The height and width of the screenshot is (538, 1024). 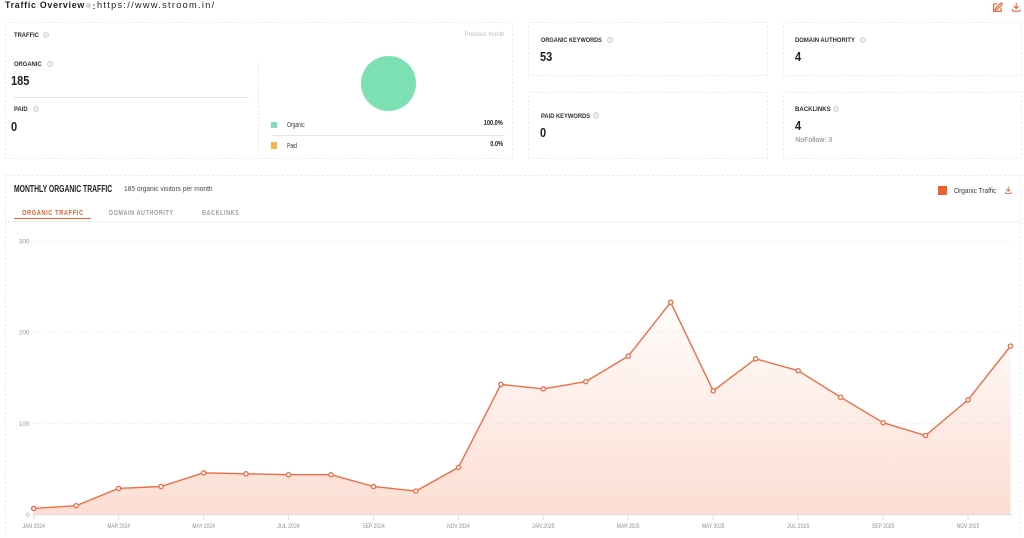 What do you see at coordinates (288, 526) in the screenshot?
I see `svg-text: JUL 2024` at bounding box center [288, 526].